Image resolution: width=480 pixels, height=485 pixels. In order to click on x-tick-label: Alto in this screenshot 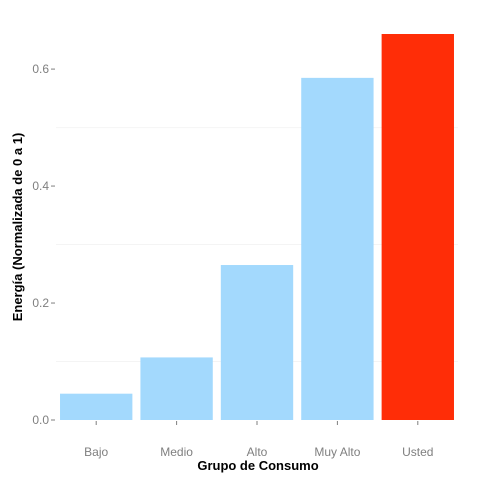, I will do `click(257, 452)`.